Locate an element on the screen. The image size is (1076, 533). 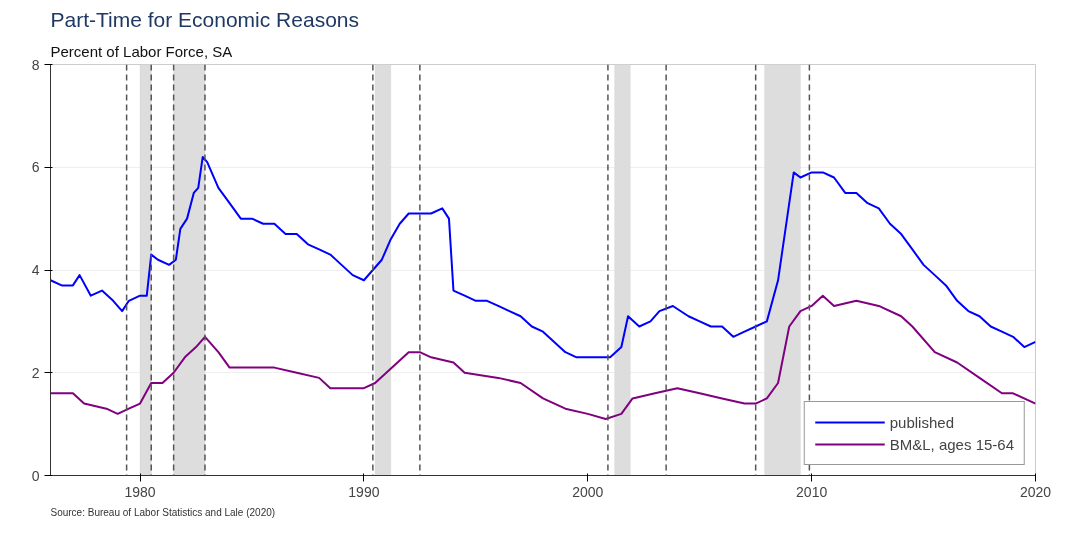
chart-subtitle: Percent of Labor Force, SA is located at coordinates (141, 51).